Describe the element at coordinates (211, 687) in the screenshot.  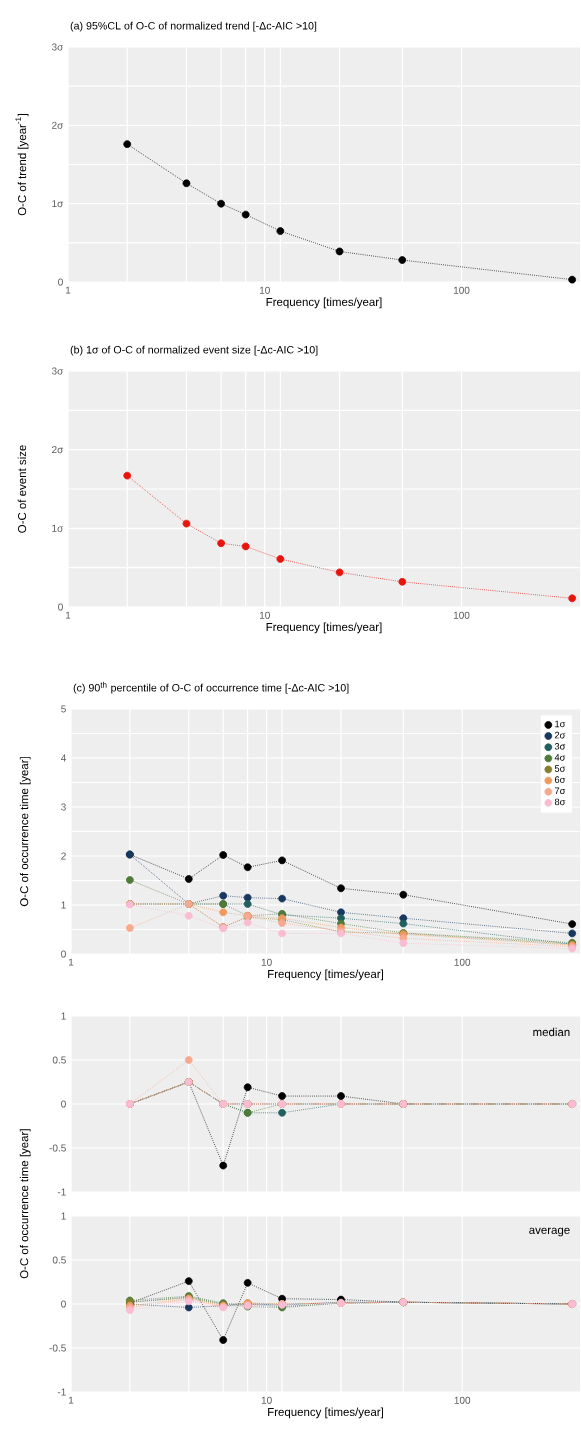
I see `chart-title: (c) 90$^{th}$ percentile of O-C of occurrence time [-Δc-AIC >10]` at that location.